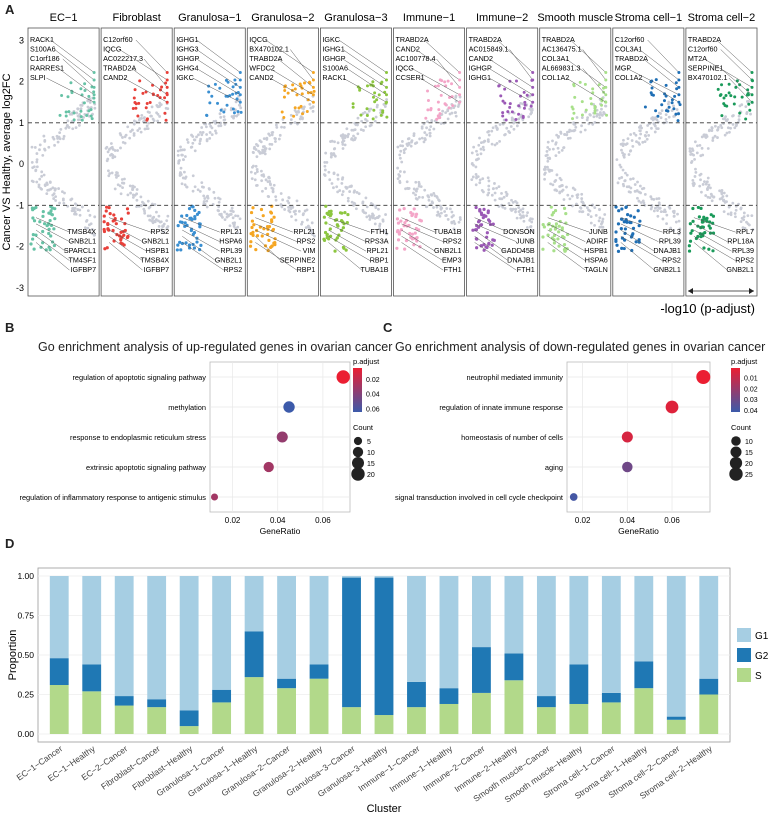 The image size is (768, 818). What do you see at coordinates (358, 474) in the screenshot?
I see `size-legend-dot` at bounding box center [358, 474].